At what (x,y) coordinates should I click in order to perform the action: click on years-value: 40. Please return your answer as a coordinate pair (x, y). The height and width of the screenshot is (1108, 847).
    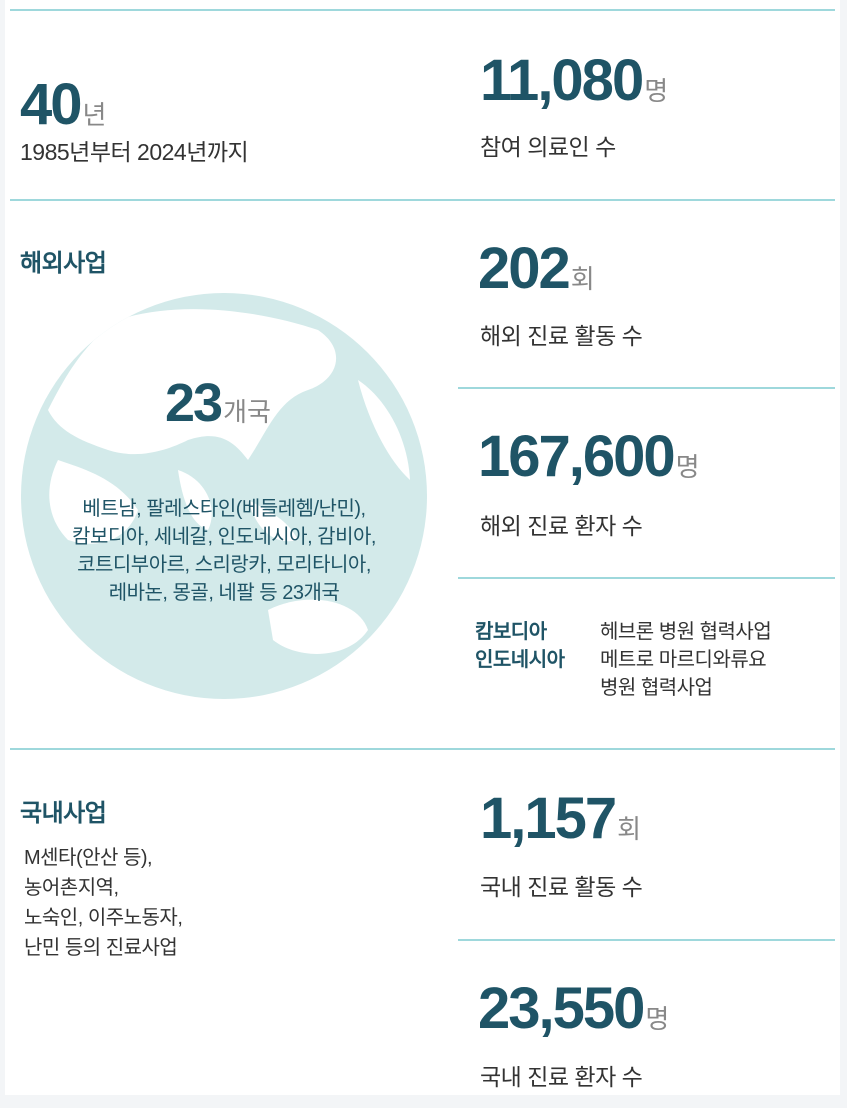
    Looking at the image, I should click on (51, 104).